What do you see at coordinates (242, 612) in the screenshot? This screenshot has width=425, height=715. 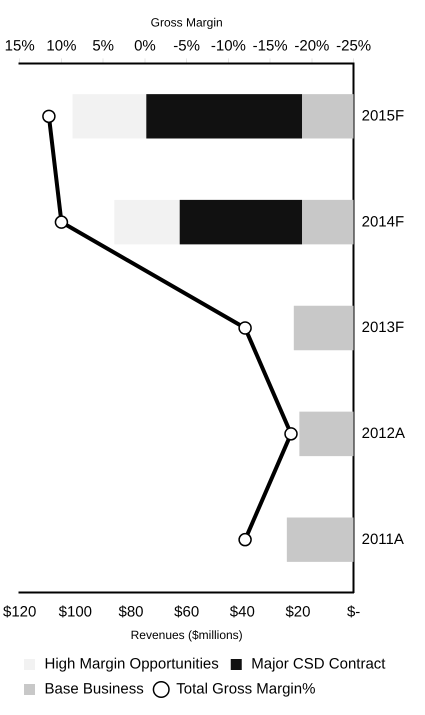 I see `x-tick-label: $40` at bounding box center [242, 612].